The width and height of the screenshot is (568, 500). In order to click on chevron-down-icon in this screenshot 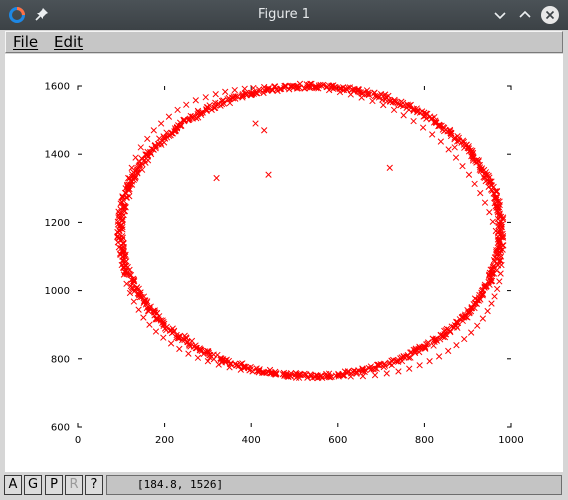, I will do `click(500, 16)`.